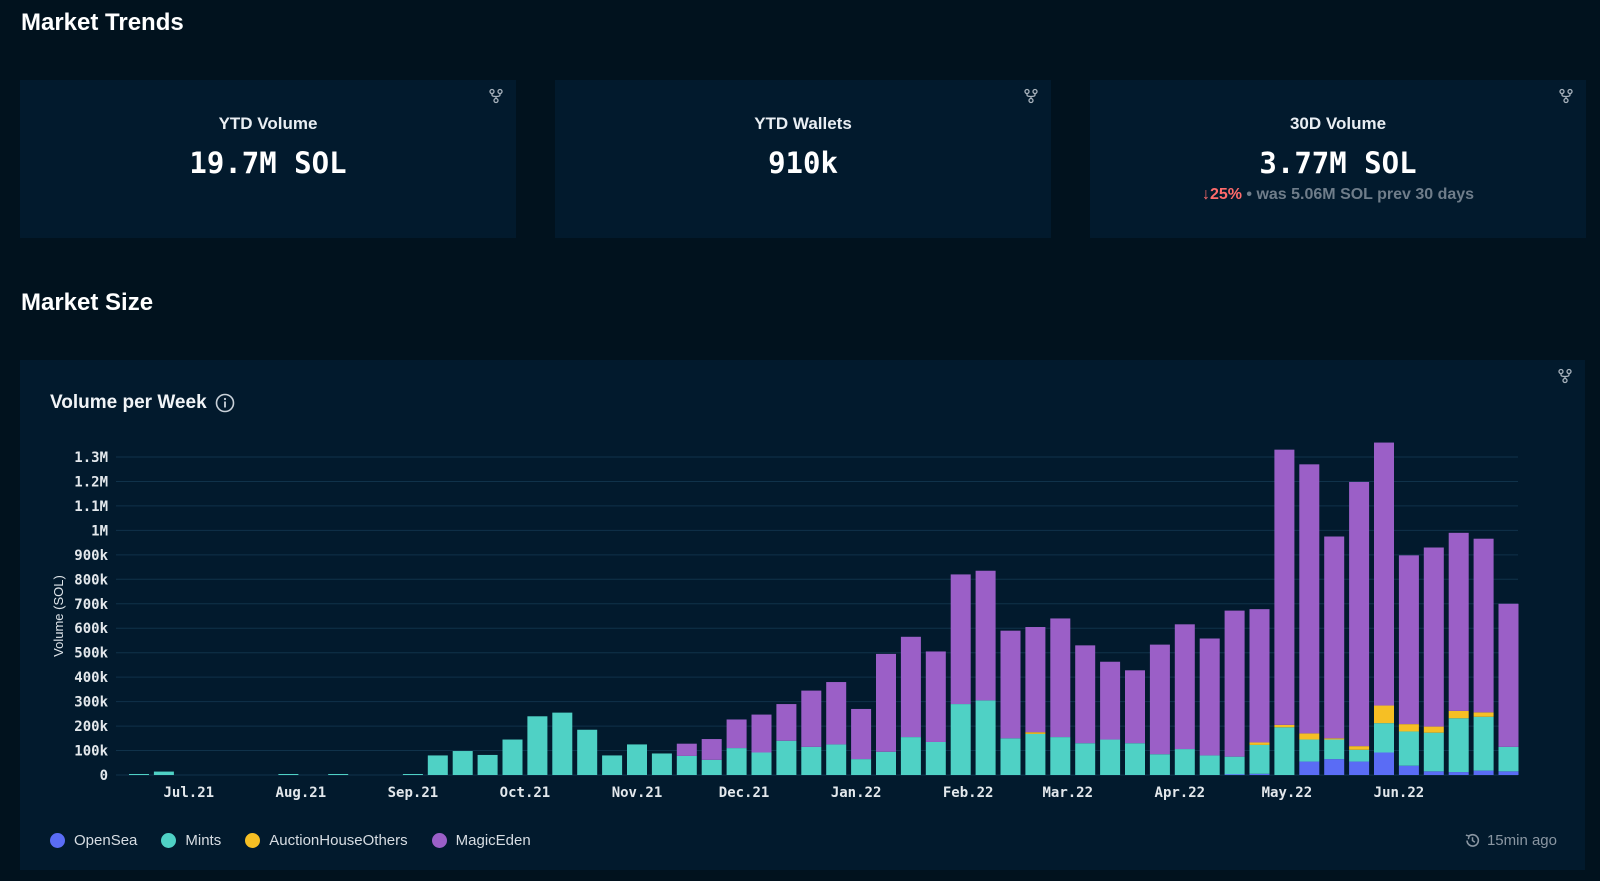  What do you see at coordinates (481, 840) in the screenshot?
I see `legend-item-magiceden: MagicEden` at bounding box center [481, 840].